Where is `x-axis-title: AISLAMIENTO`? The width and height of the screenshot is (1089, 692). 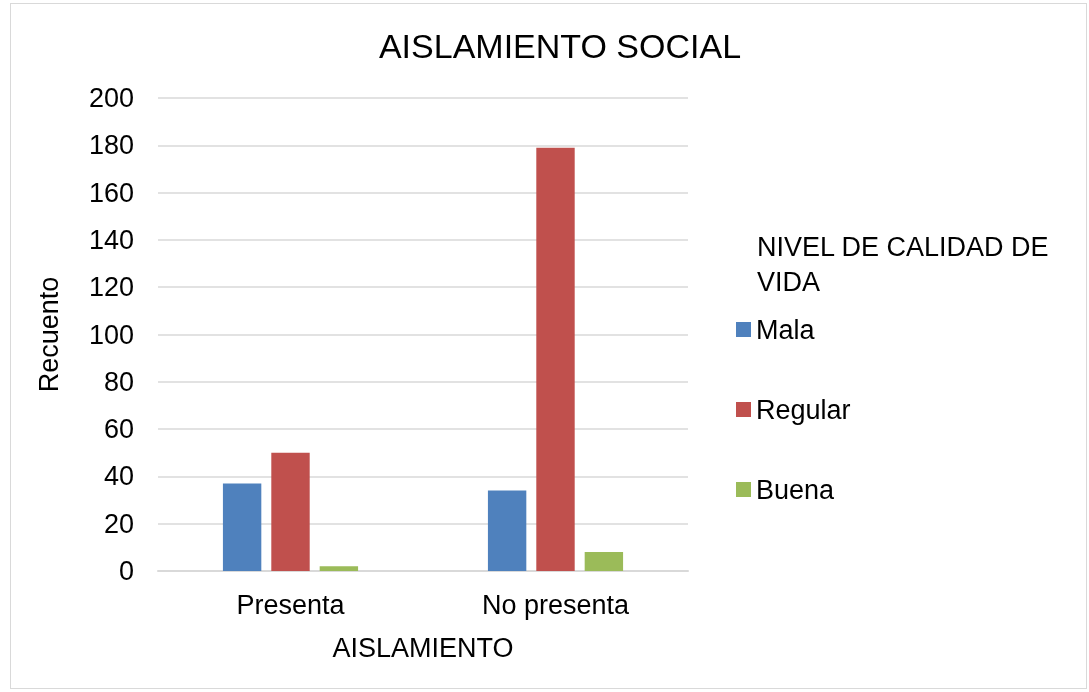
x-axis-title: AISLAMIENTO is located at coordinates (423, 647).